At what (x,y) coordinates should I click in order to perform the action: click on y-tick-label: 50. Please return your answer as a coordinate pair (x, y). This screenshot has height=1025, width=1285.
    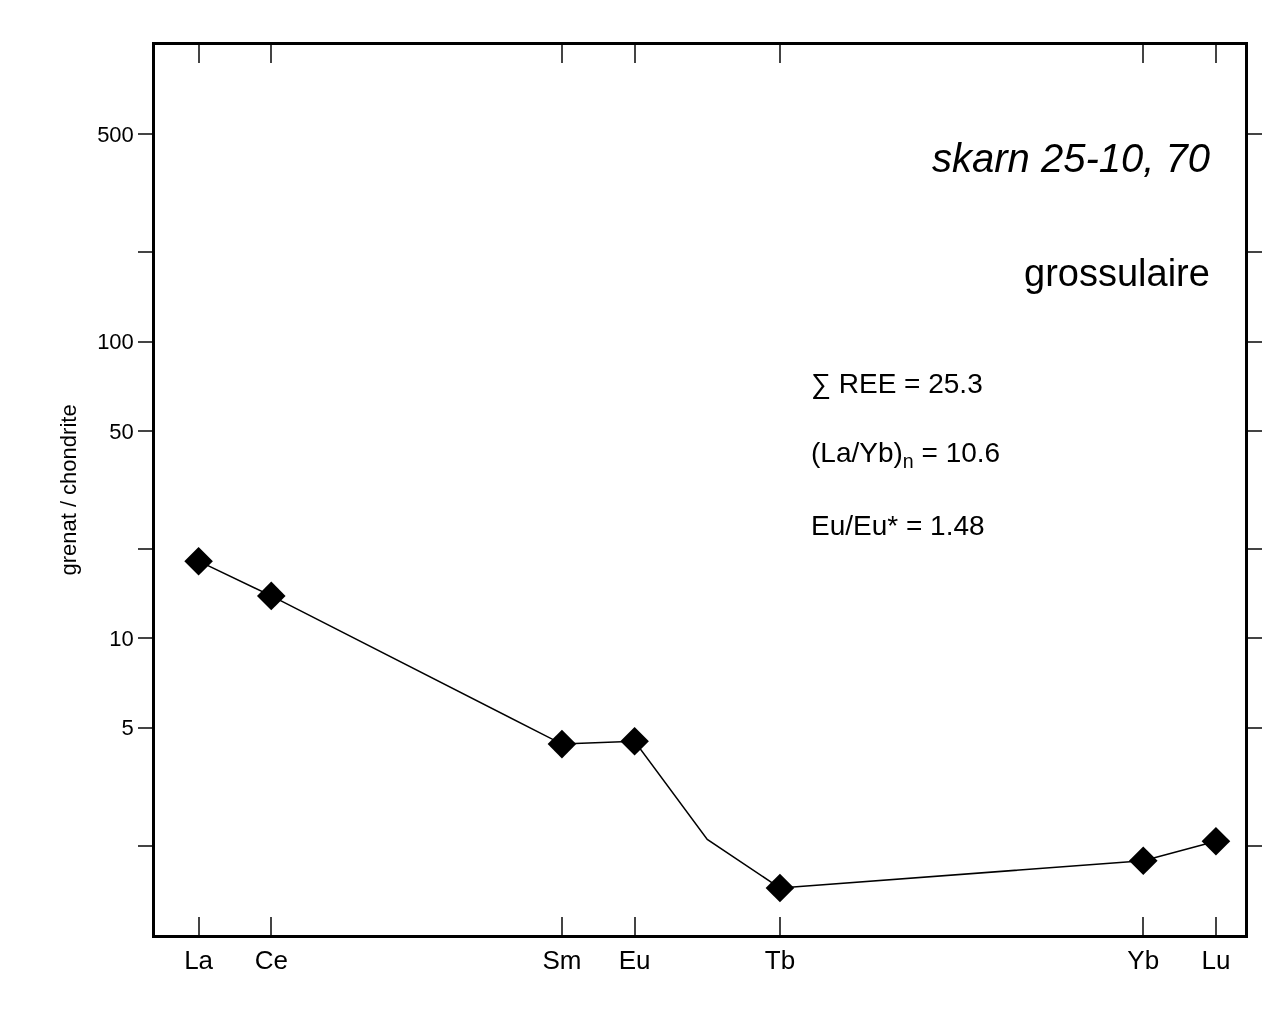
    Looking at the image, I should click on (121, 431).